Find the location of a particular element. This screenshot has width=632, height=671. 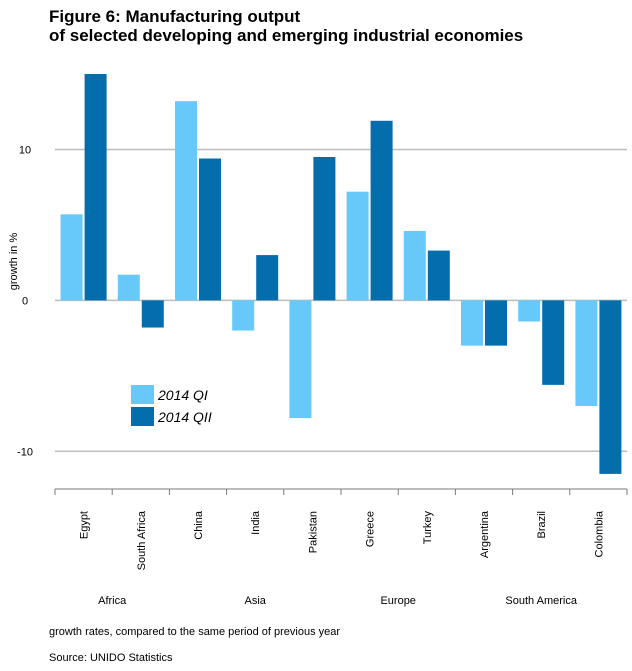

x-tick-label: South Africa is located at coordinates (142, 540).